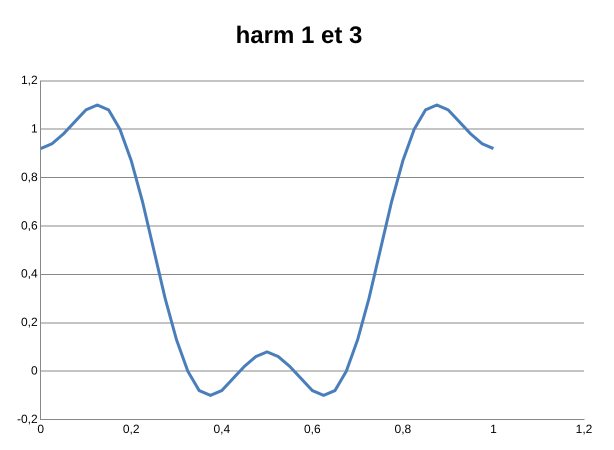  Describe the element at coordinates (221, 429) in the screenshot. I see `x-tick-label: 0,4` at that location.